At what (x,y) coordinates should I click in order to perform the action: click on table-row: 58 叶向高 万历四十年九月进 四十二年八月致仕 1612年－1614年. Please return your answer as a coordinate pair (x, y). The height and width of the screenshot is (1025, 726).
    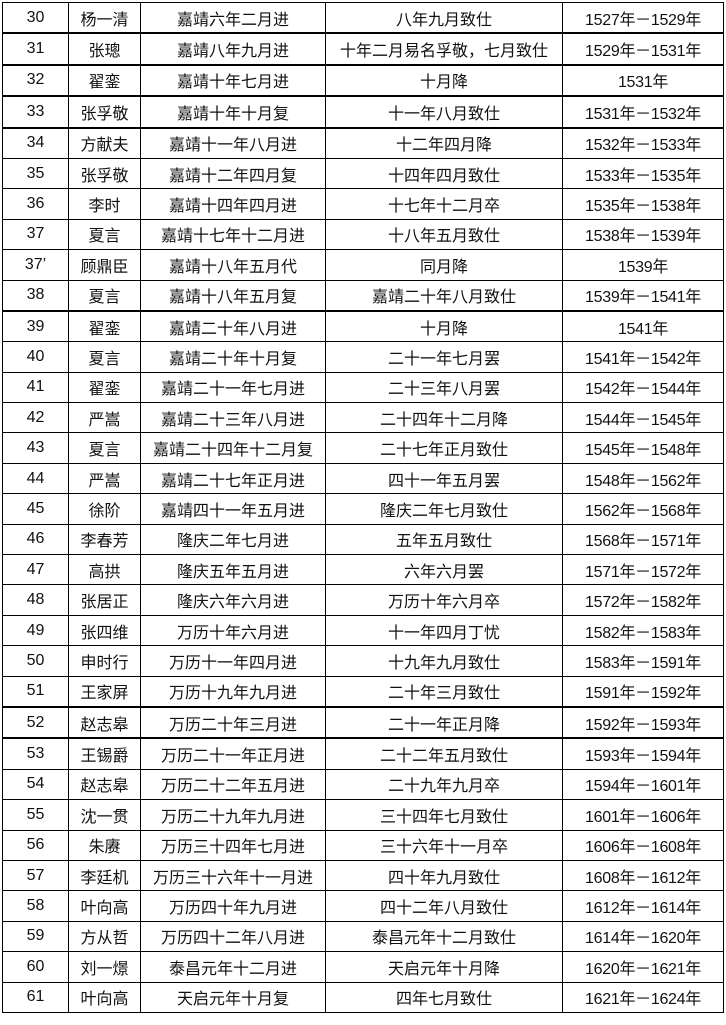
    Looking at the image, I should click on (363, 906).